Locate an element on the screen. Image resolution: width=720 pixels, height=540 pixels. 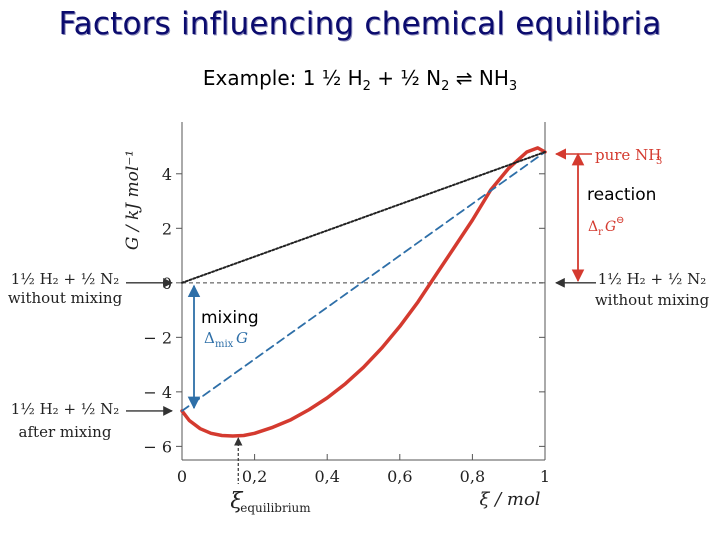
equilibrium-sub-label: equilibrium is located at coordinates (275, 508).